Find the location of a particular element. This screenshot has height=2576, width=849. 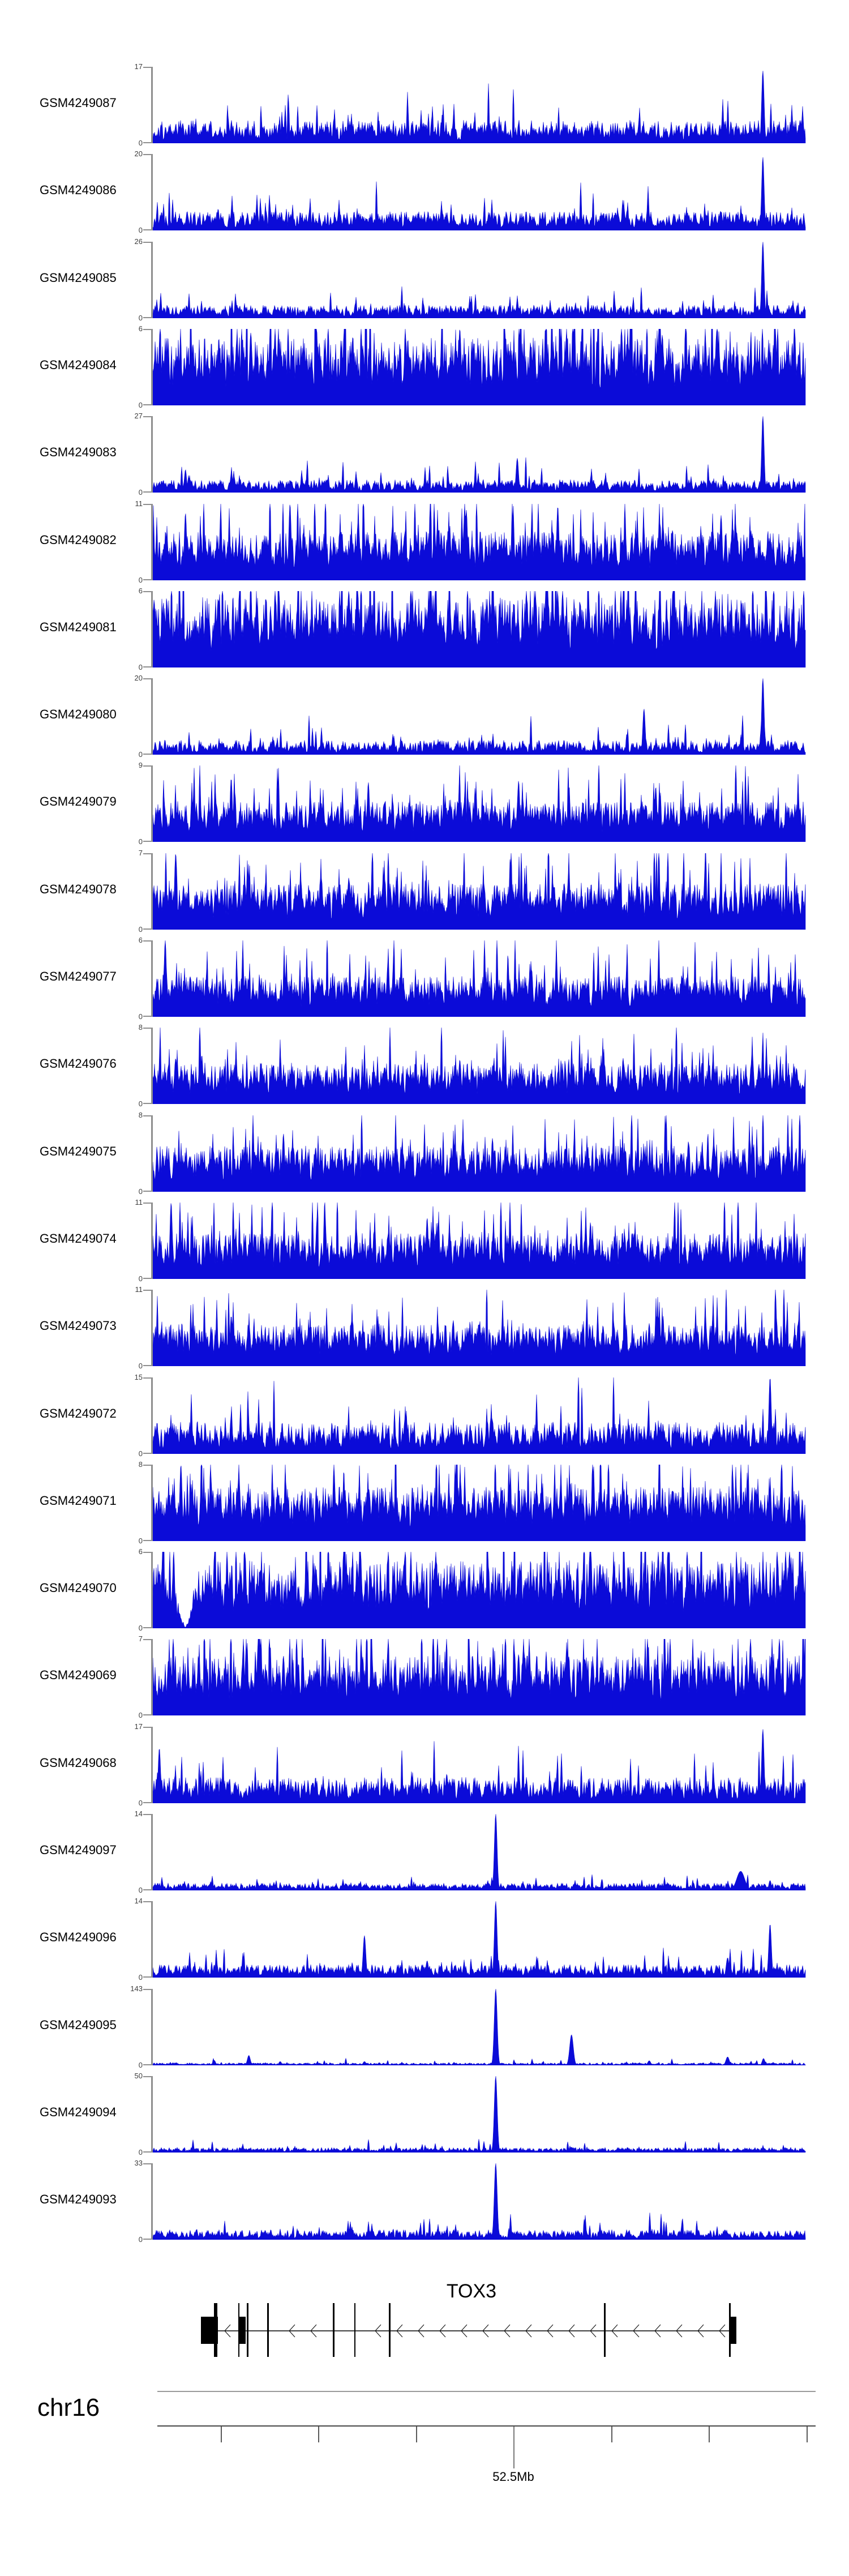

coverage-track-row: GSM4249080 20 0 is located at coordinates (424, 716).